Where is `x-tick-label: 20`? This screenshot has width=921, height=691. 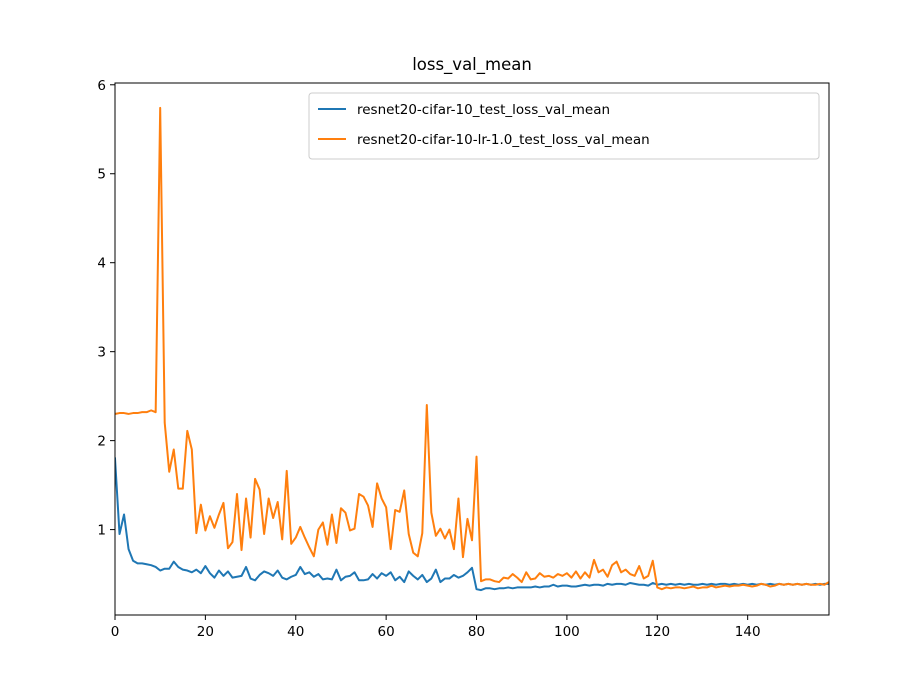
x-tick-label: 20 is located at coordinates (205, 632).